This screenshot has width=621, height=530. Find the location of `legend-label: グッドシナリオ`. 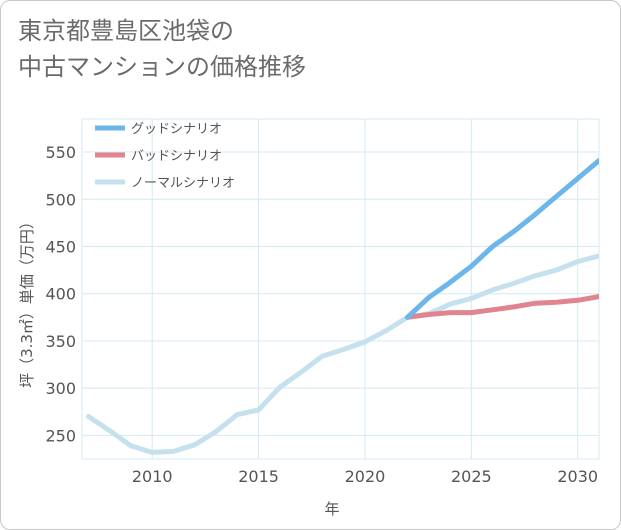

legend-label: グッドシナリオ is located at coordinates (176, 129).